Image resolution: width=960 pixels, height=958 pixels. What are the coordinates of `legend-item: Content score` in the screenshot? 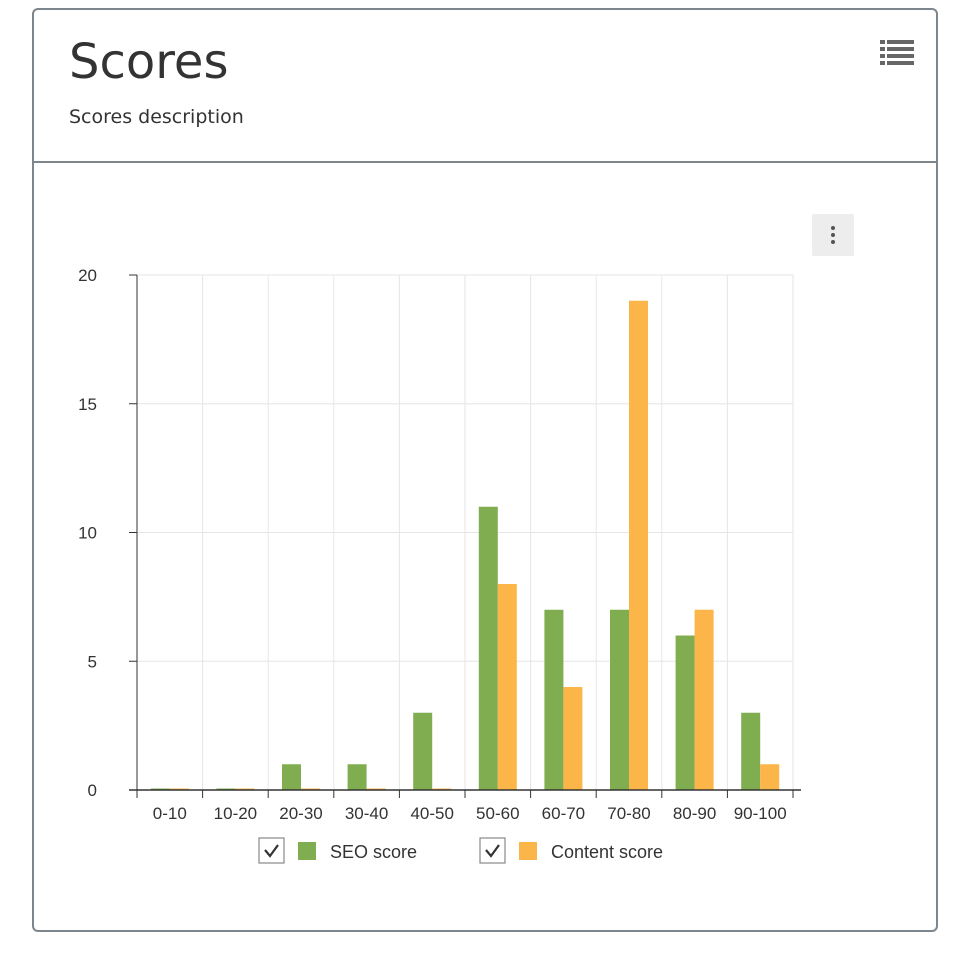 It's located at (571, 850).